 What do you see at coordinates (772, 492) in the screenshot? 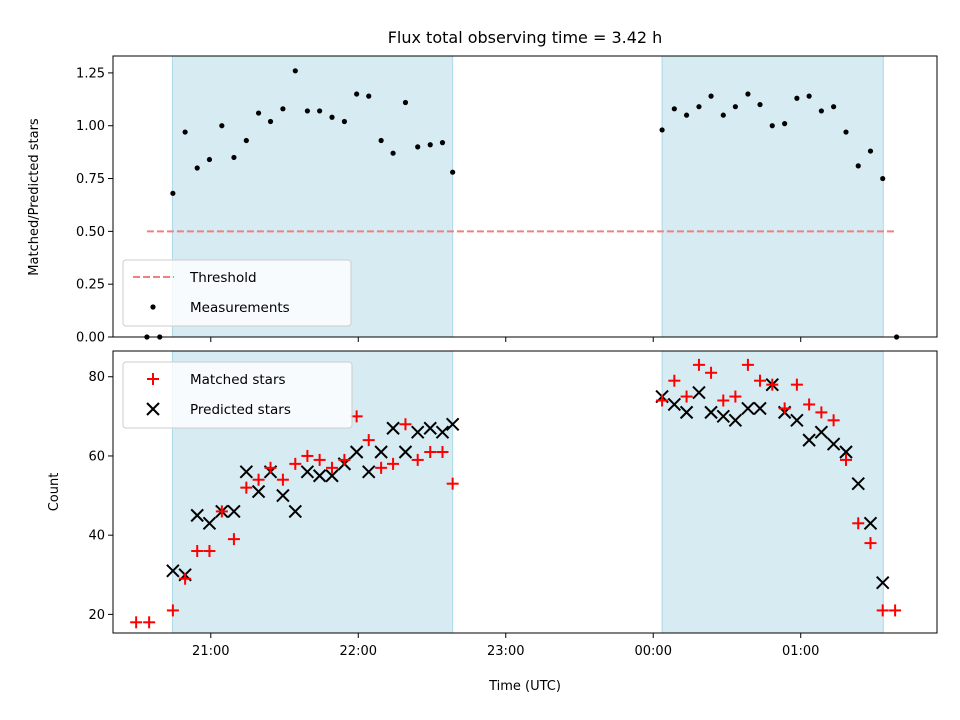
I see `bottom-shaded-interval` at bounding box center [772, 492].